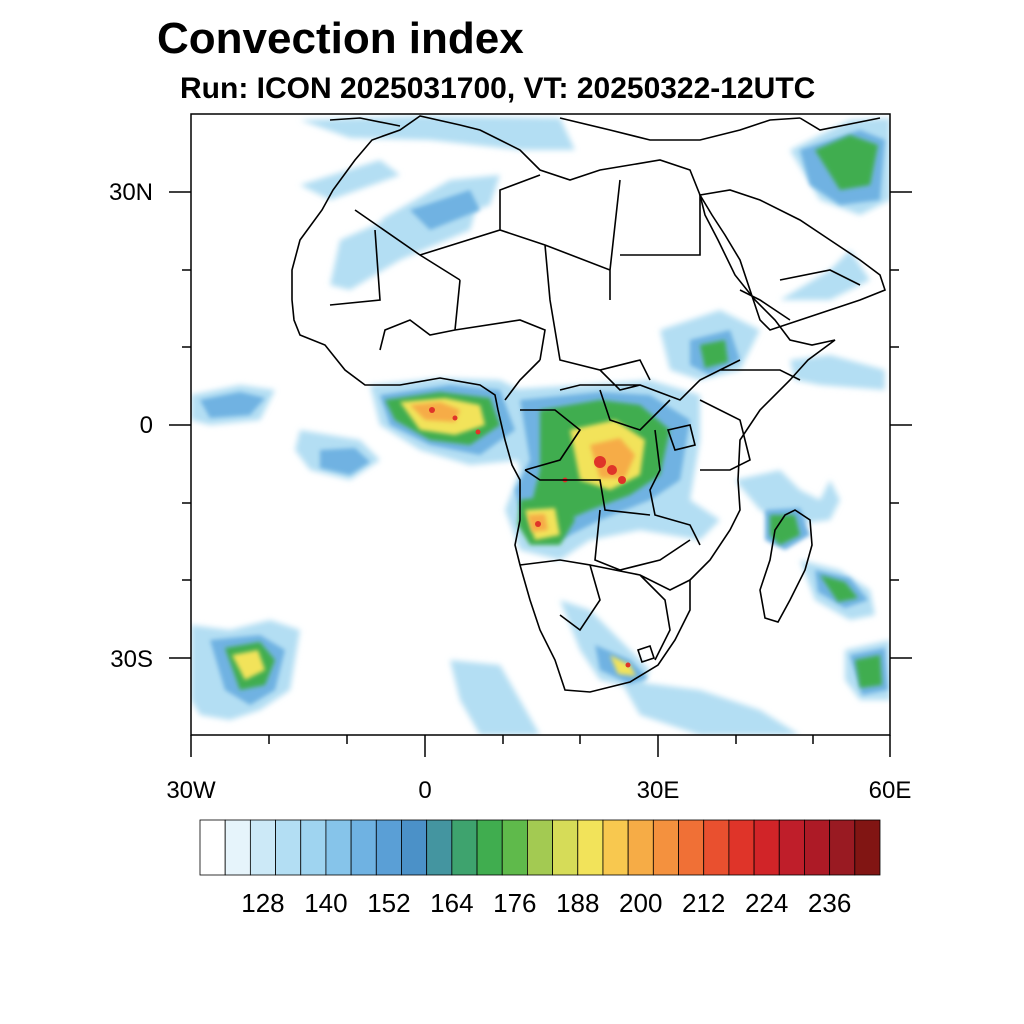 The image size is (1024, 1024). I want to click on colorbar-label: 128, so click(262, 903).